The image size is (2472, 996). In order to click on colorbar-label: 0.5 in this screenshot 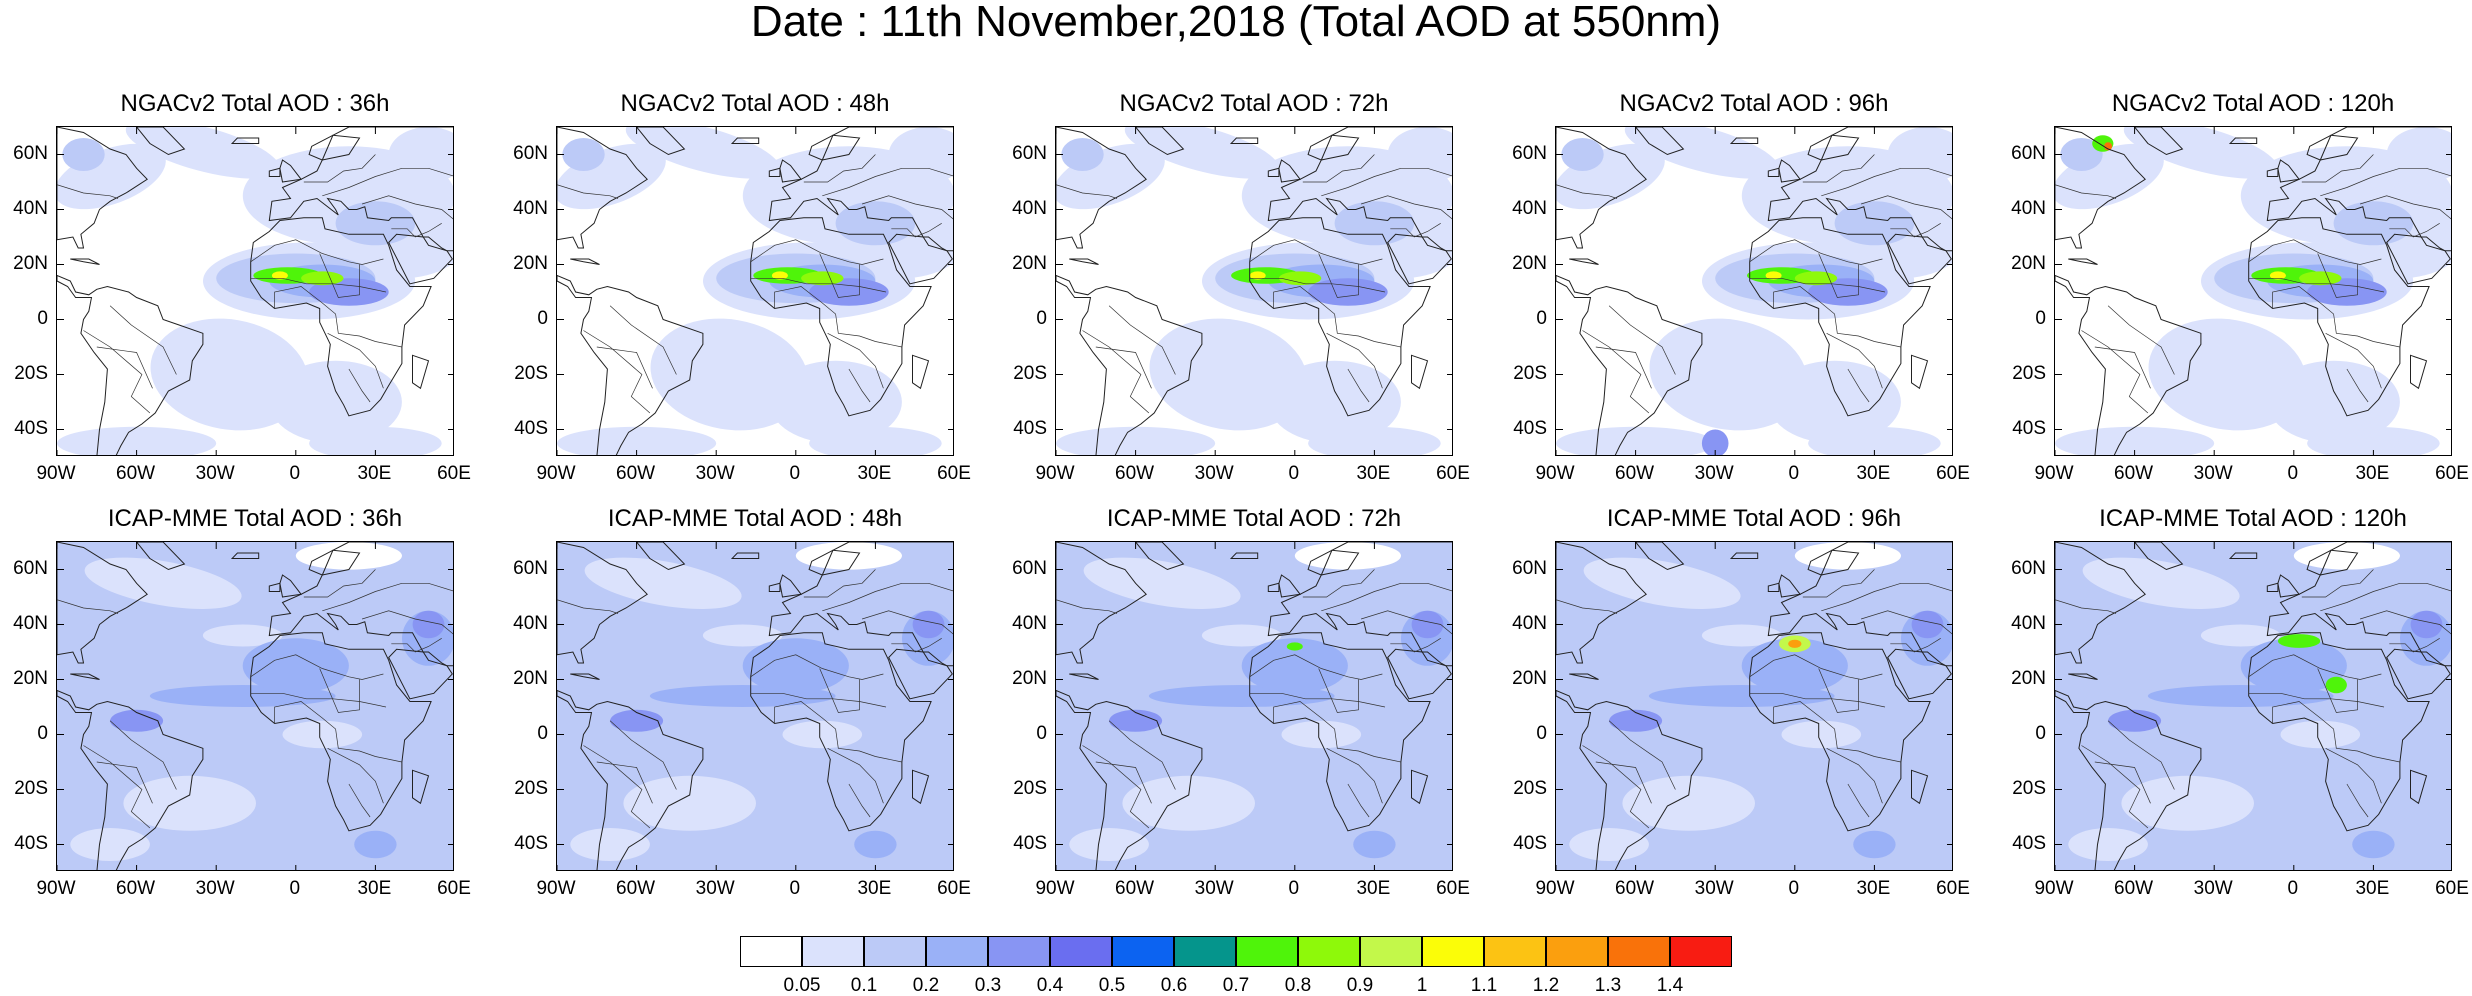, I will do `click(1112, 985)`.